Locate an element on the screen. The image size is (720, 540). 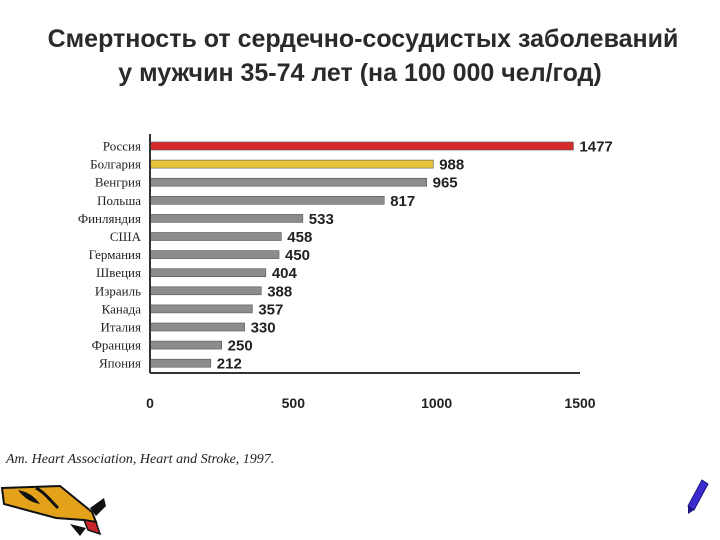
category-label: Польша is located at coordinates (119, 200).